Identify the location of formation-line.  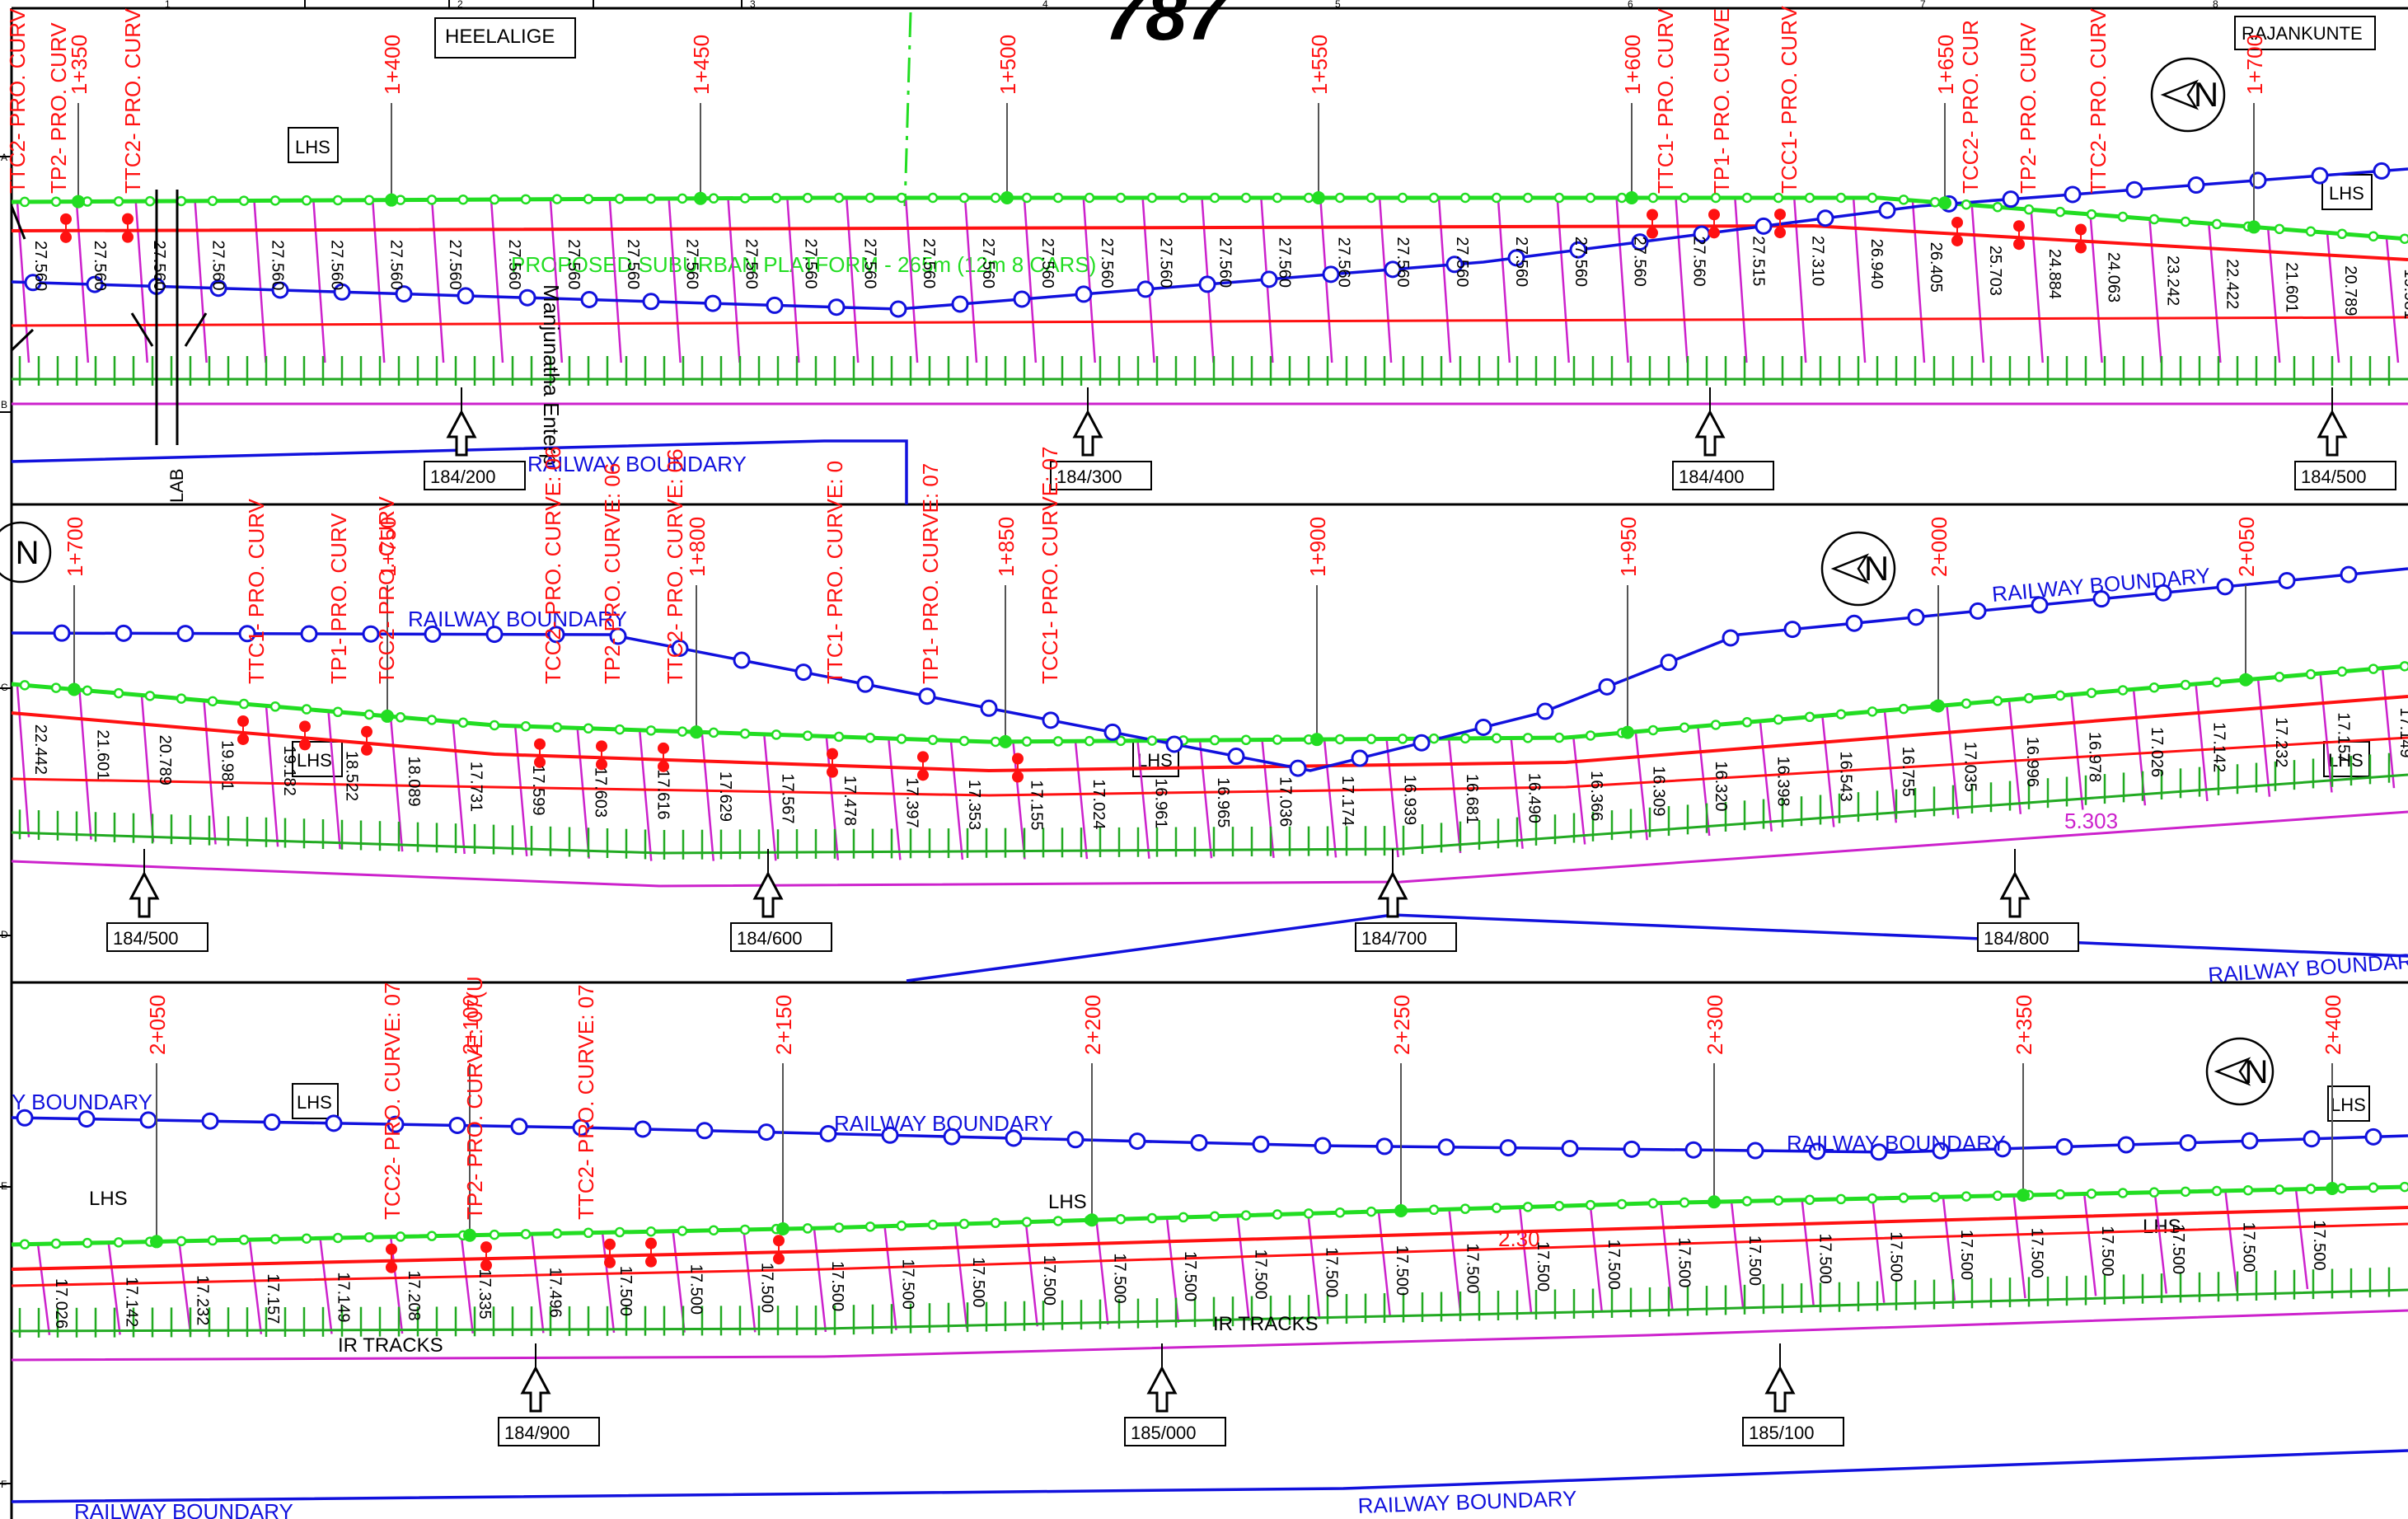
(1210, 218).